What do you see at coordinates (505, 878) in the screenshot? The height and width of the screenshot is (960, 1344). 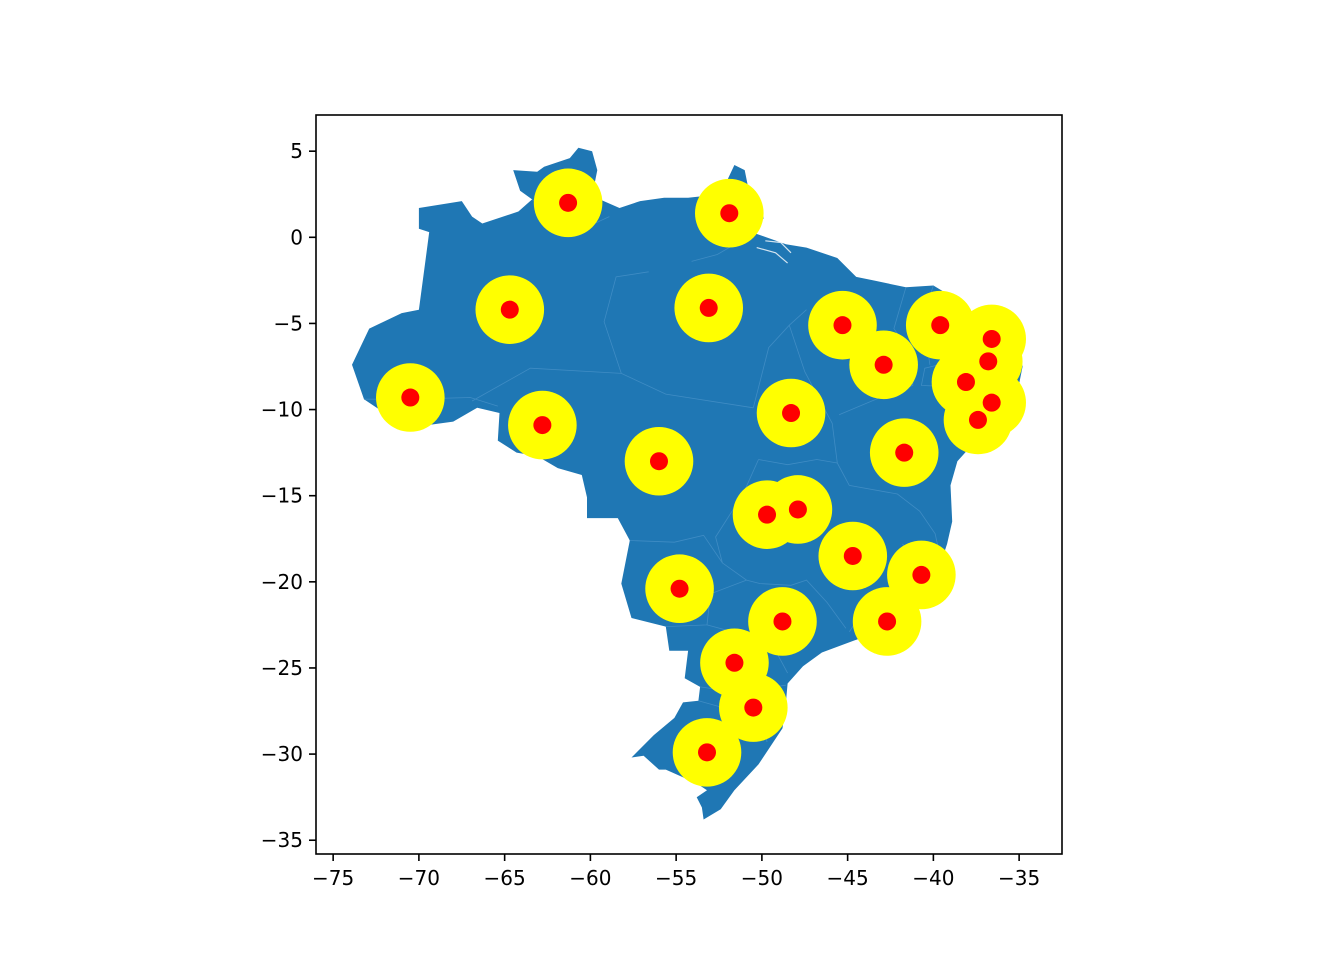 I see `x-tick-label: −65` at bounding box center [505, 878].